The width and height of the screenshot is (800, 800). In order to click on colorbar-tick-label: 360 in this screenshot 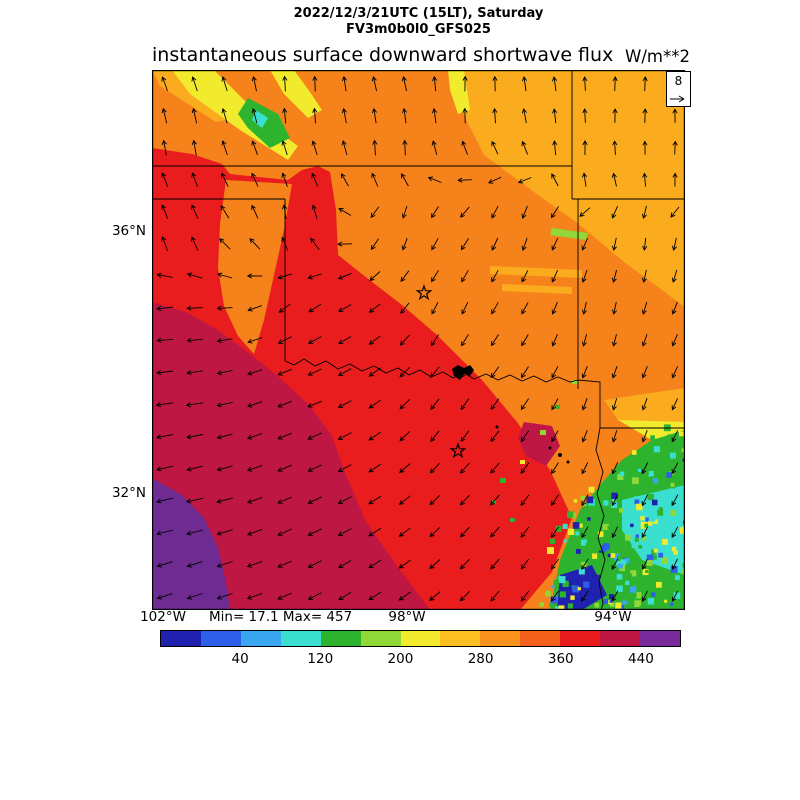, I will do `click(560, 659)`.